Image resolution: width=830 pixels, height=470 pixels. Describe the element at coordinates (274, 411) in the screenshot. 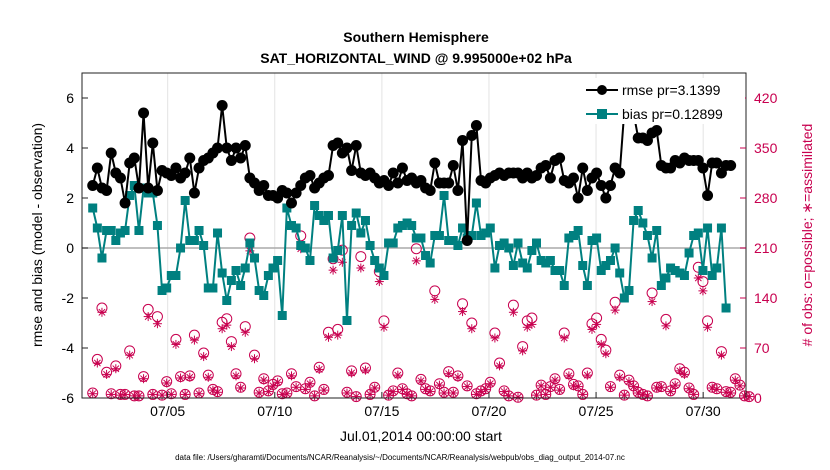

I see `x-tick-label: 07/10` at that location.